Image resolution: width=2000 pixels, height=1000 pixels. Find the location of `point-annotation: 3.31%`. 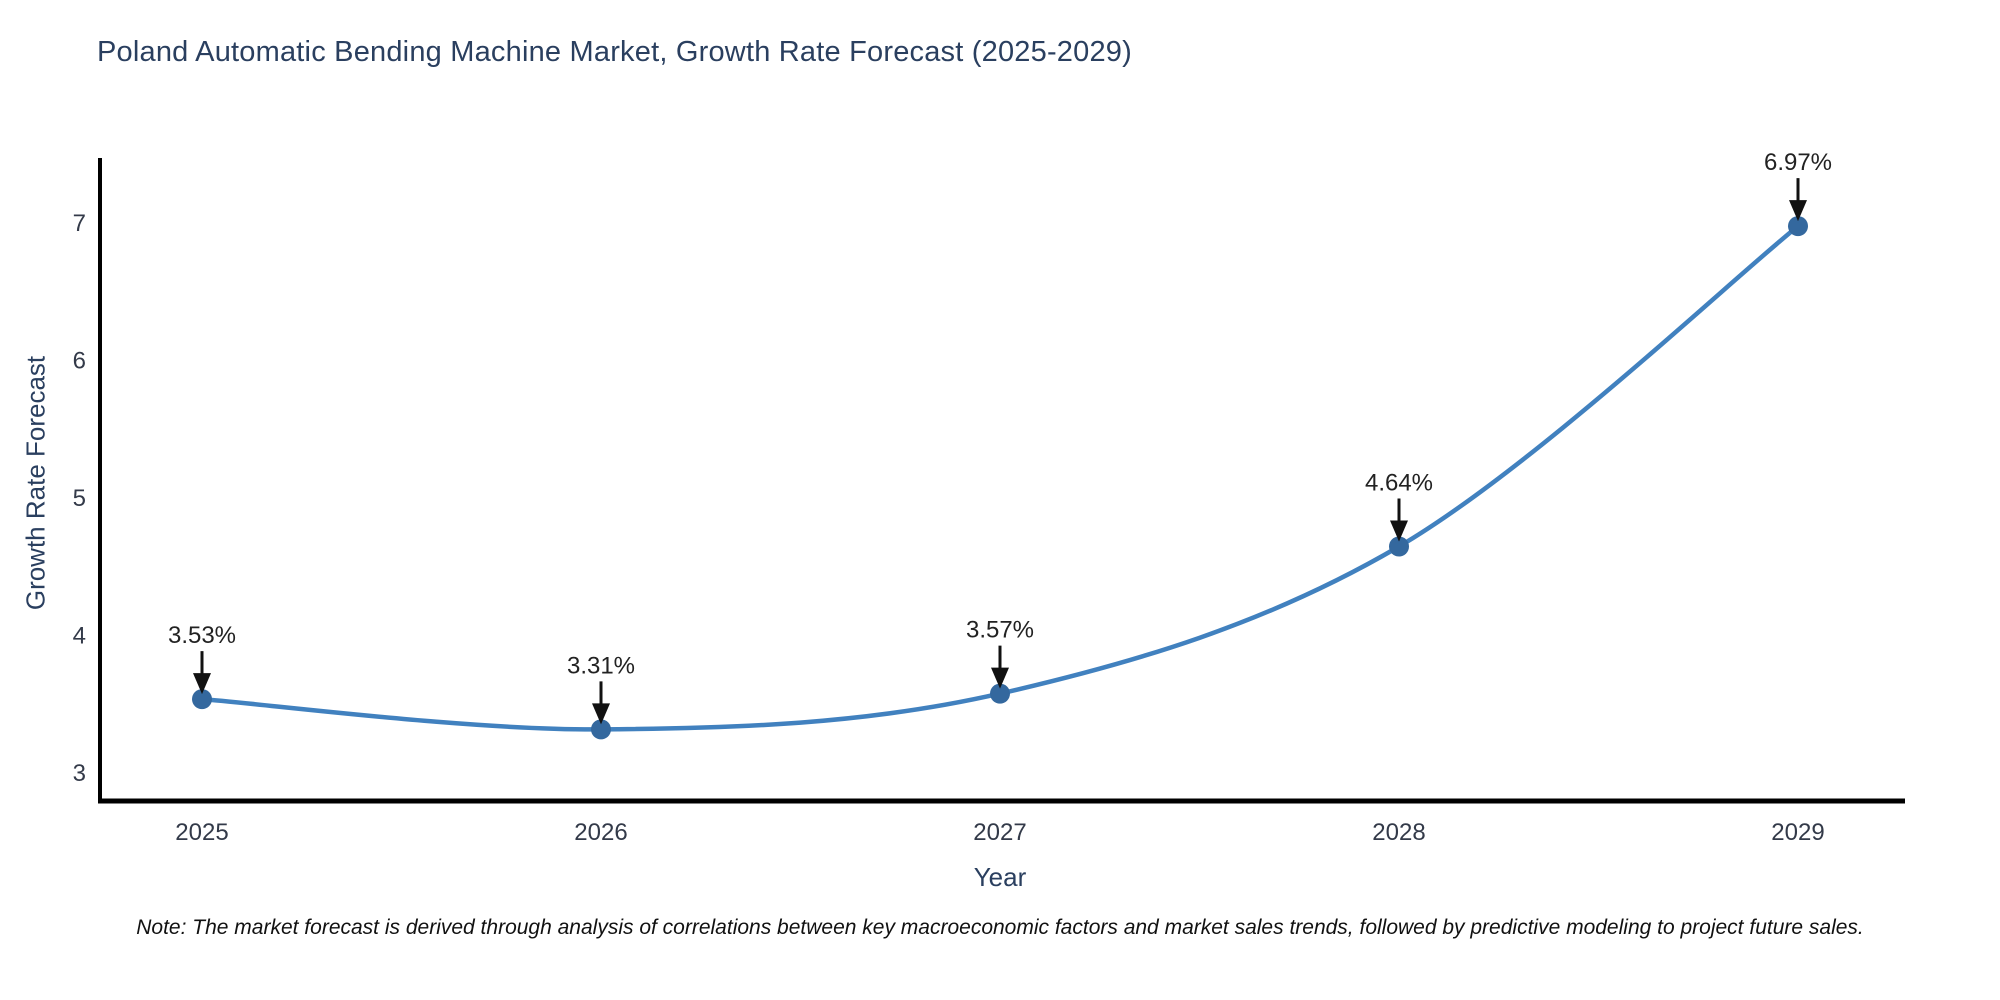

point-annotation: 3.31% is located at coordinates (601, 665).